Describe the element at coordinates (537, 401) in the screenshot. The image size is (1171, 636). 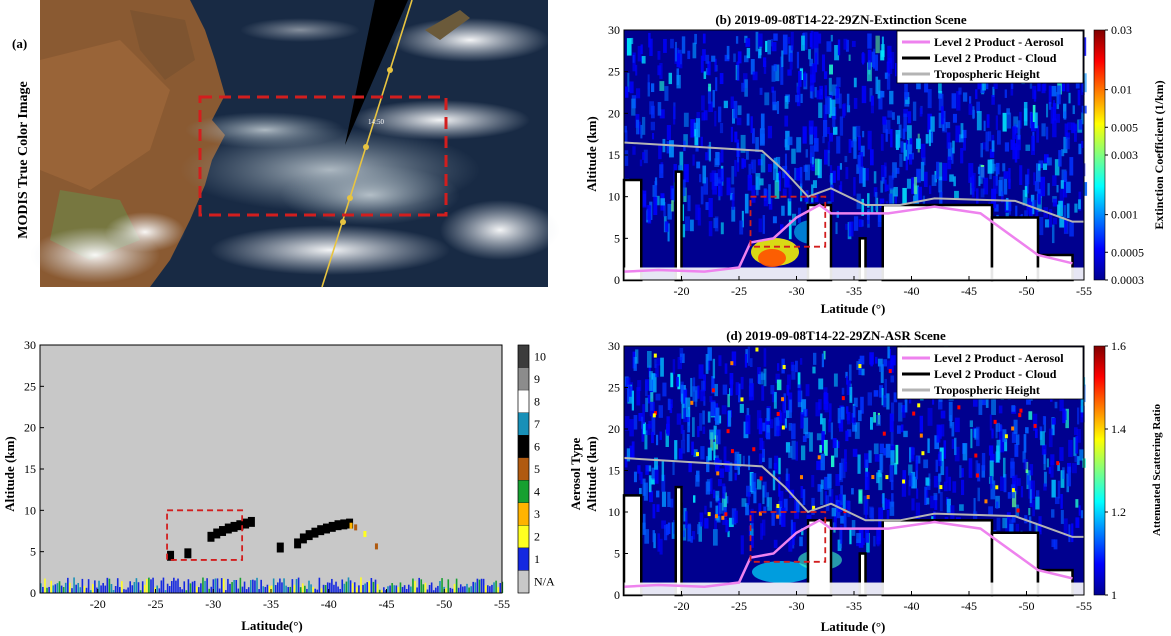
I see `colorbar-tick-label: 8` at that location.